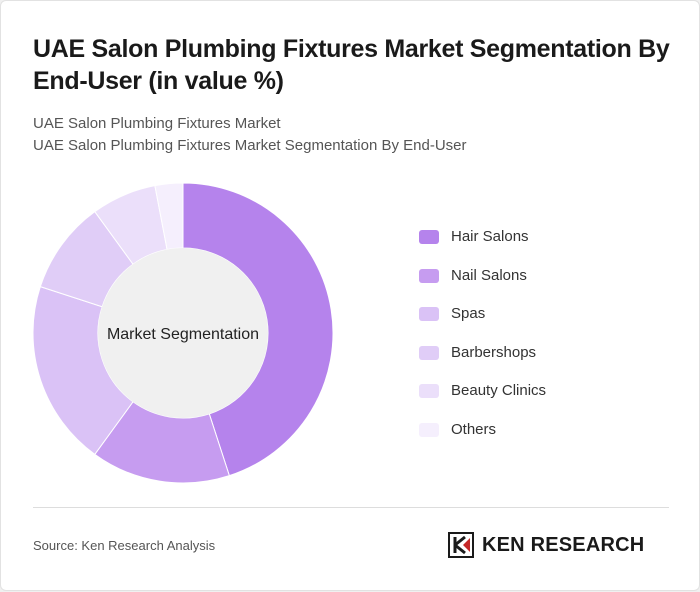  I want to click on chart-subtitle-market: UAE Salon Plumbing Fixtures Market, so click(157, 123).